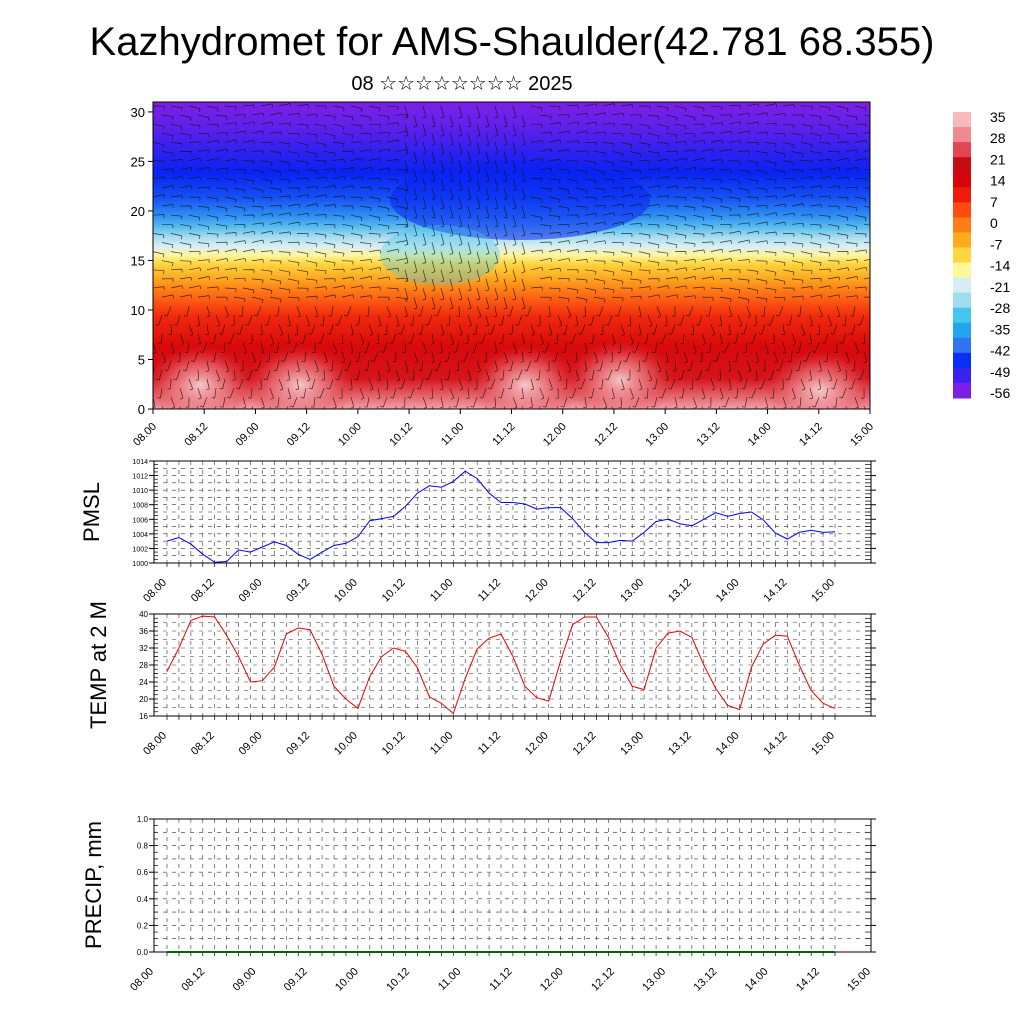 This screenshot has width=1024, height=1024. Describe the element at coordinates (296, 980) in the screenshot. I see `precip-xtick-label: 09.12` at that location.